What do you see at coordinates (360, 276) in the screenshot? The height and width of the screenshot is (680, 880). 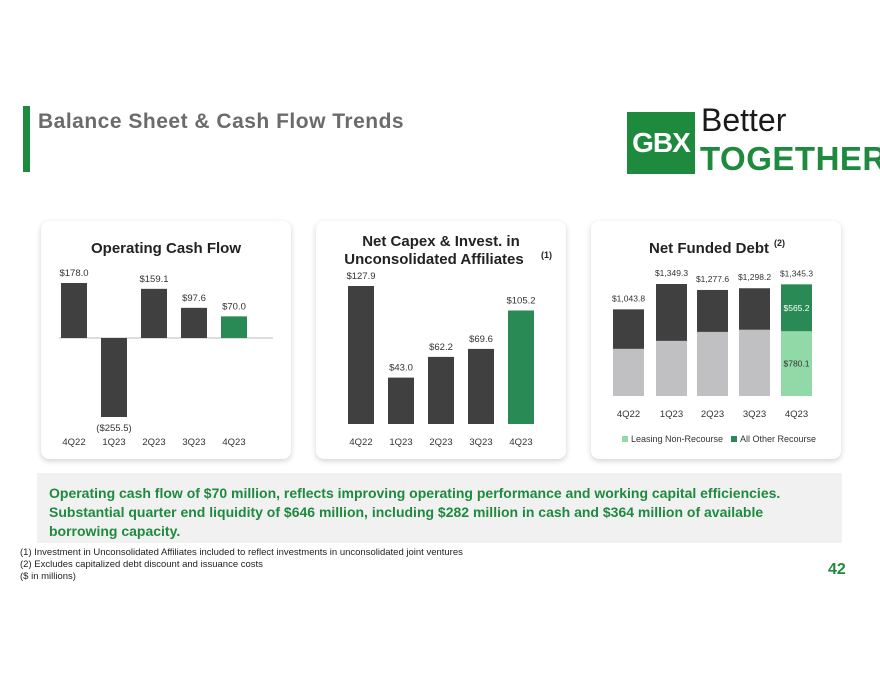 I see `data-label-4Q22: $127.9` at bounding box center [360, 276].